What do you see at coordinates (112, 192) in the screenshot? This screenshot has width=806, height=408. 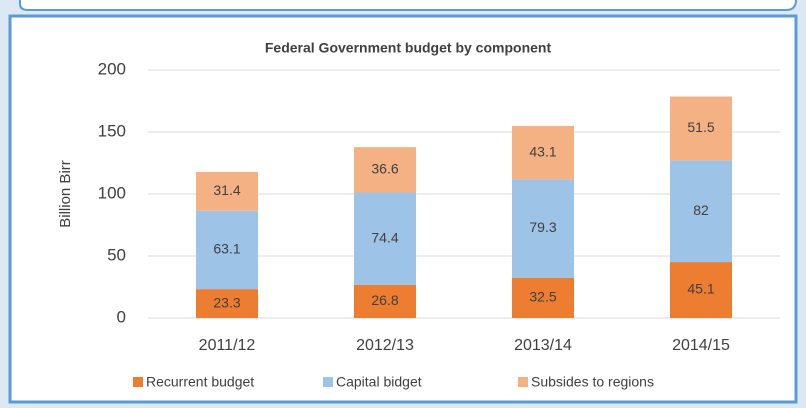 I see `y-tick-label: 100` at bounding box center [112, 192].